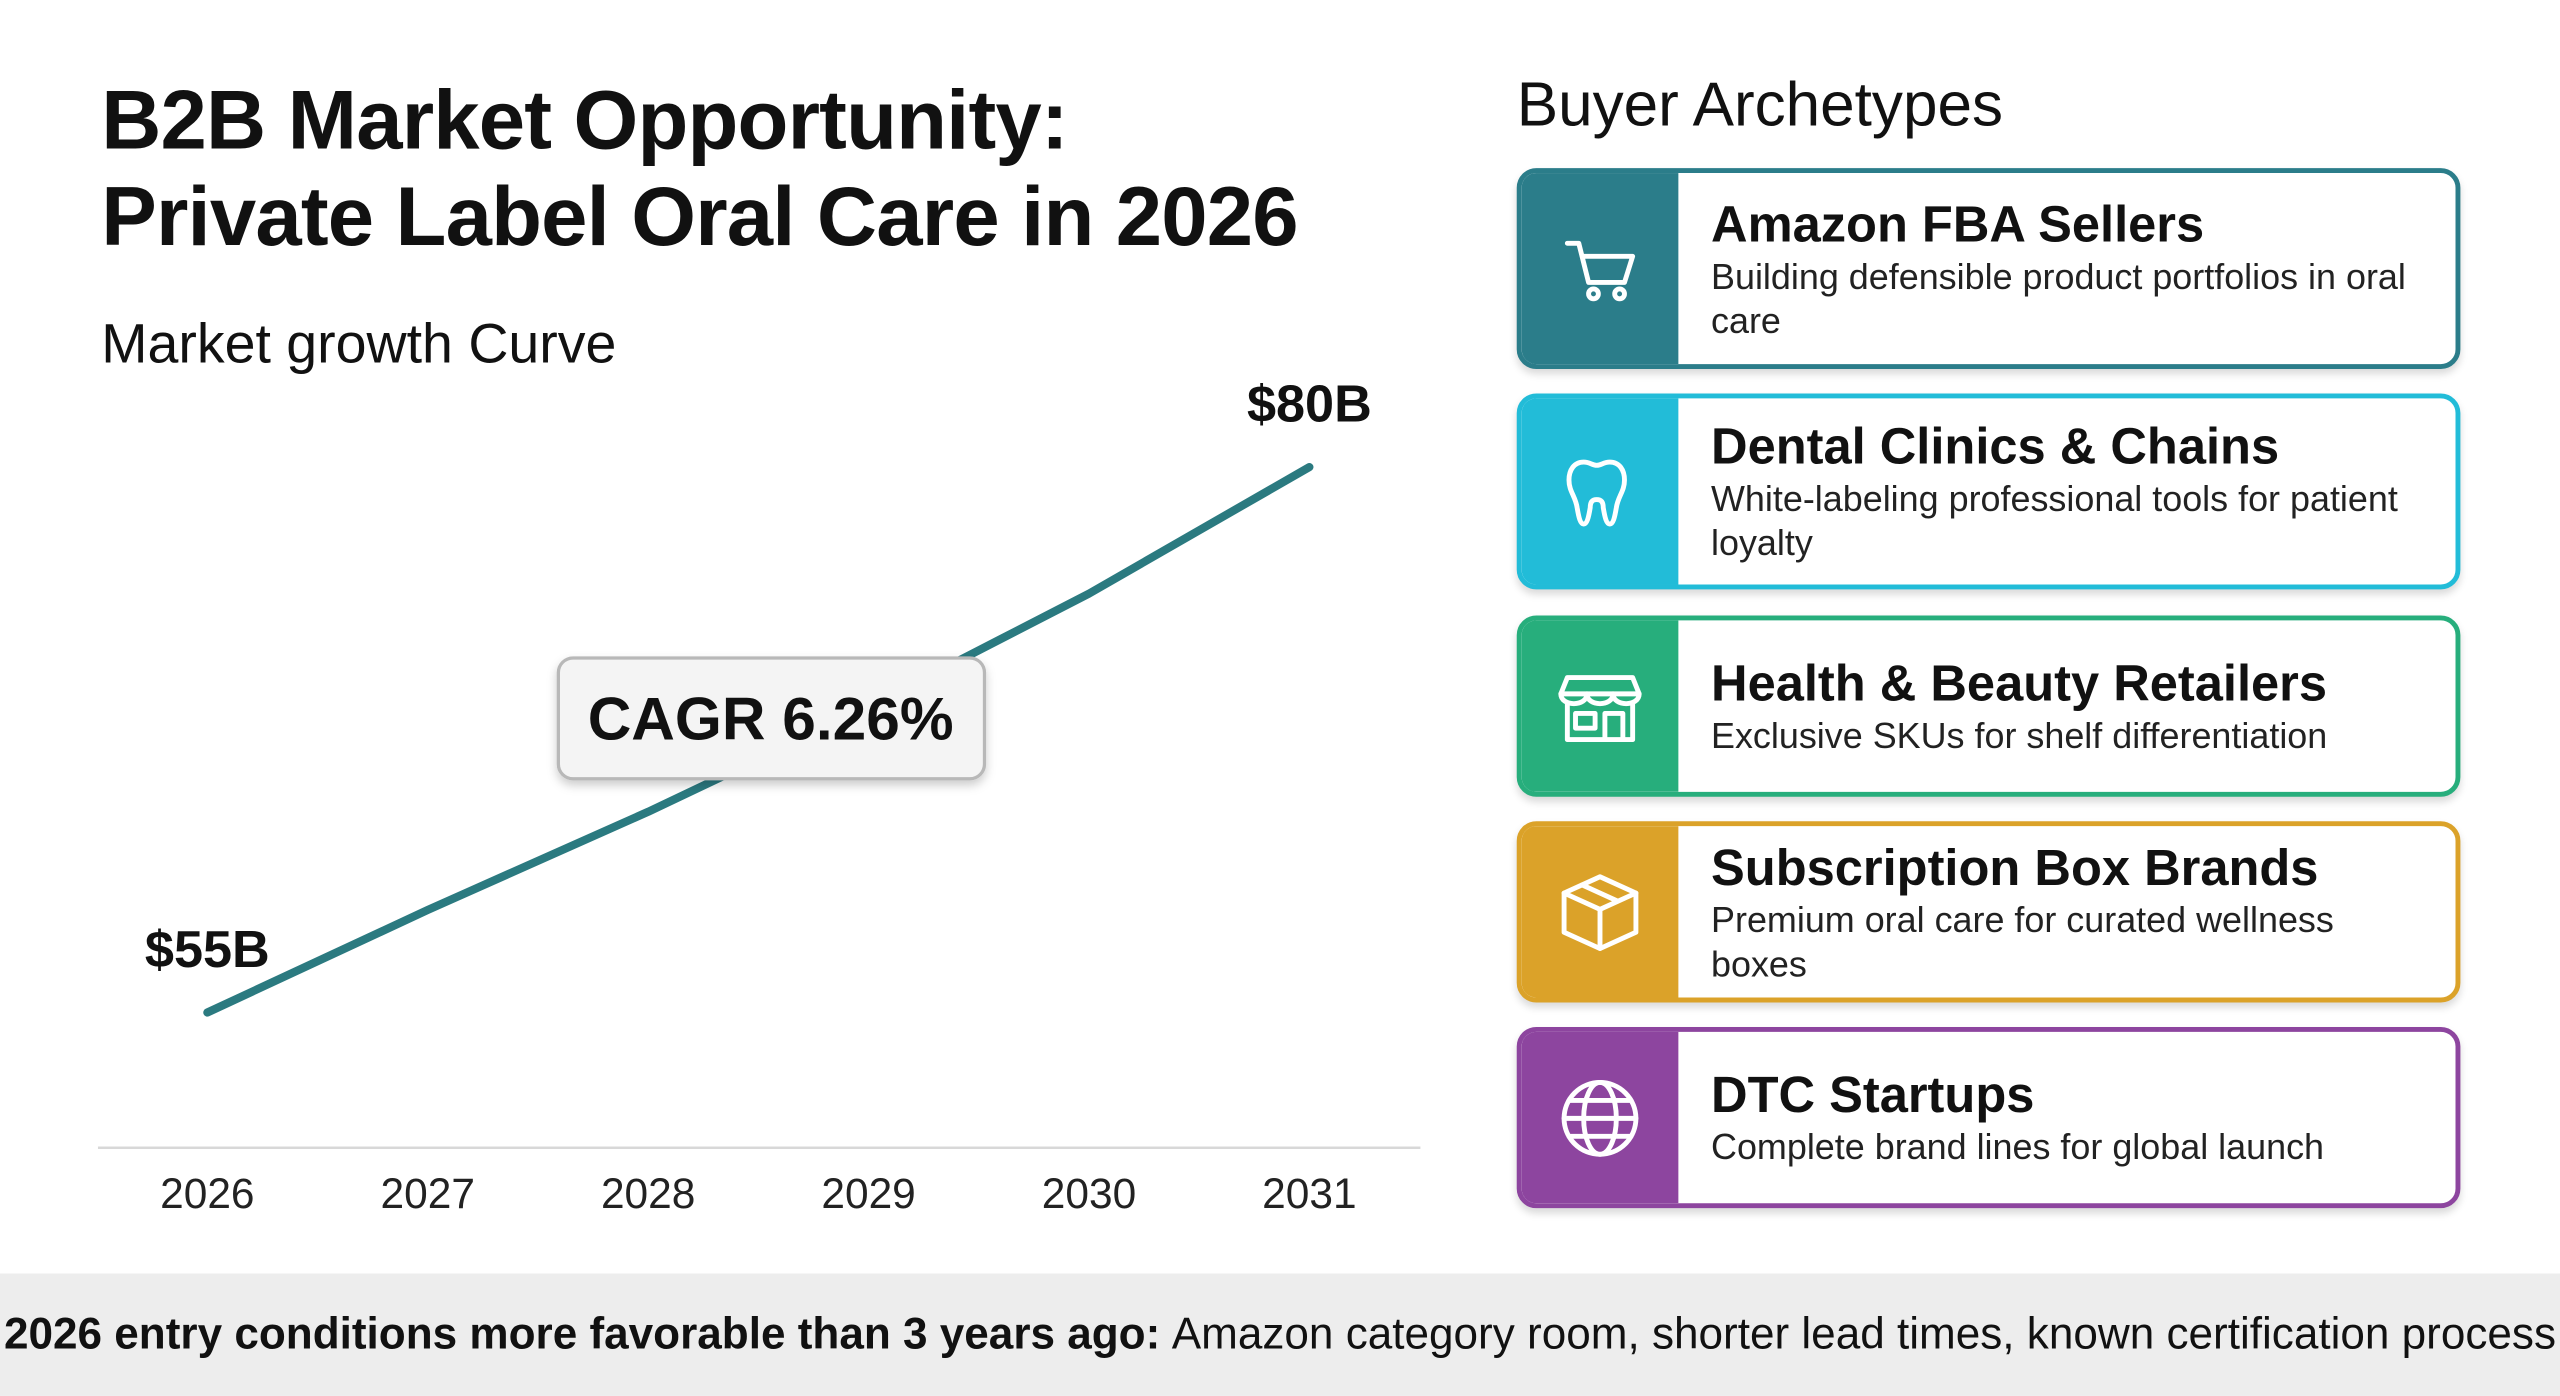  I want to click on x-tick-label: 2029, so click(868, 1193).